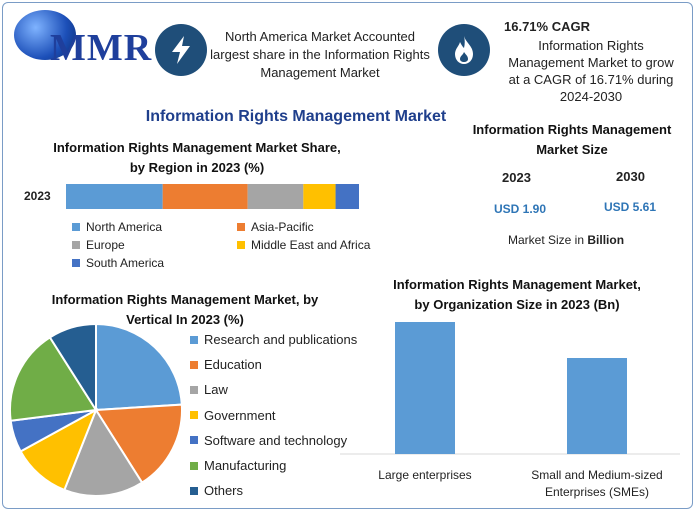 This screenshot has width=697, height=513. I want to click on logo-text: MMR, so click(101, 48).